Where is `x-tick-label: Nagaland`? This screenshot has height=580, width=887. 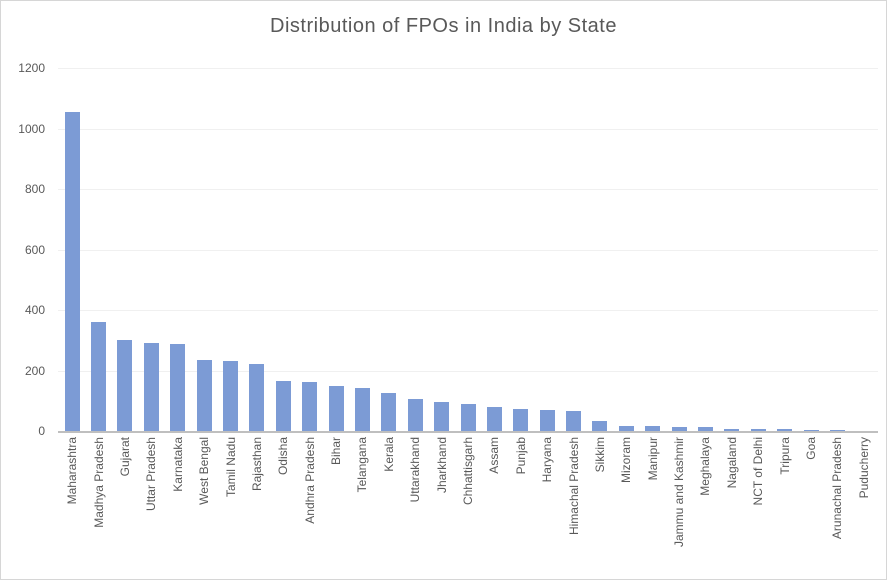
x-tick-label: Nagaland is located at coordinates (731, 463).